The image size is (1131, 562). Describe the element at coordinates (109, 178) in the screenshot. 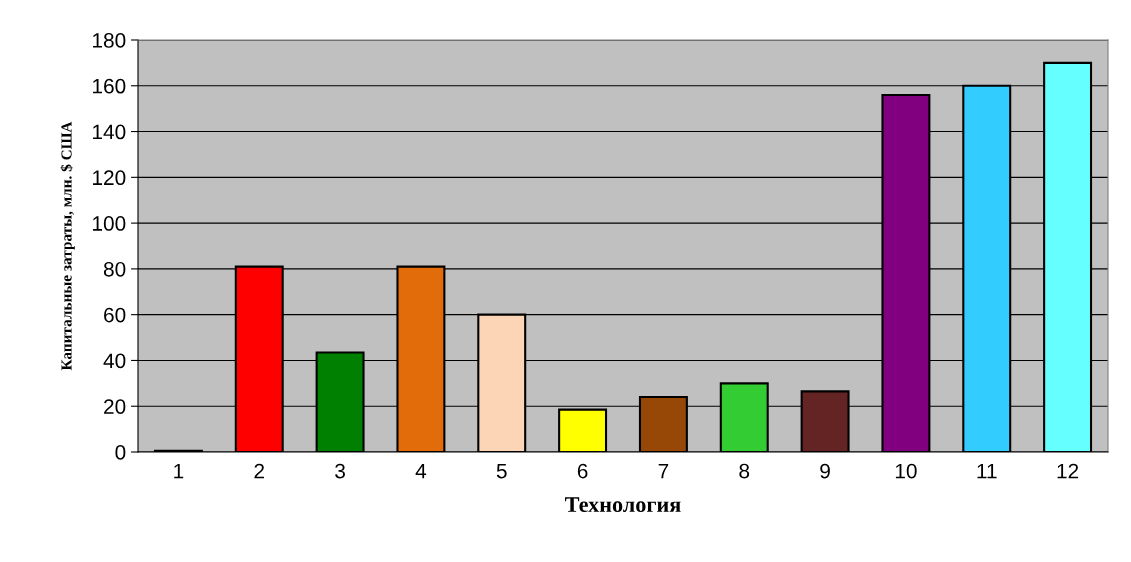

I see `y-tick-label: 120` at that location.